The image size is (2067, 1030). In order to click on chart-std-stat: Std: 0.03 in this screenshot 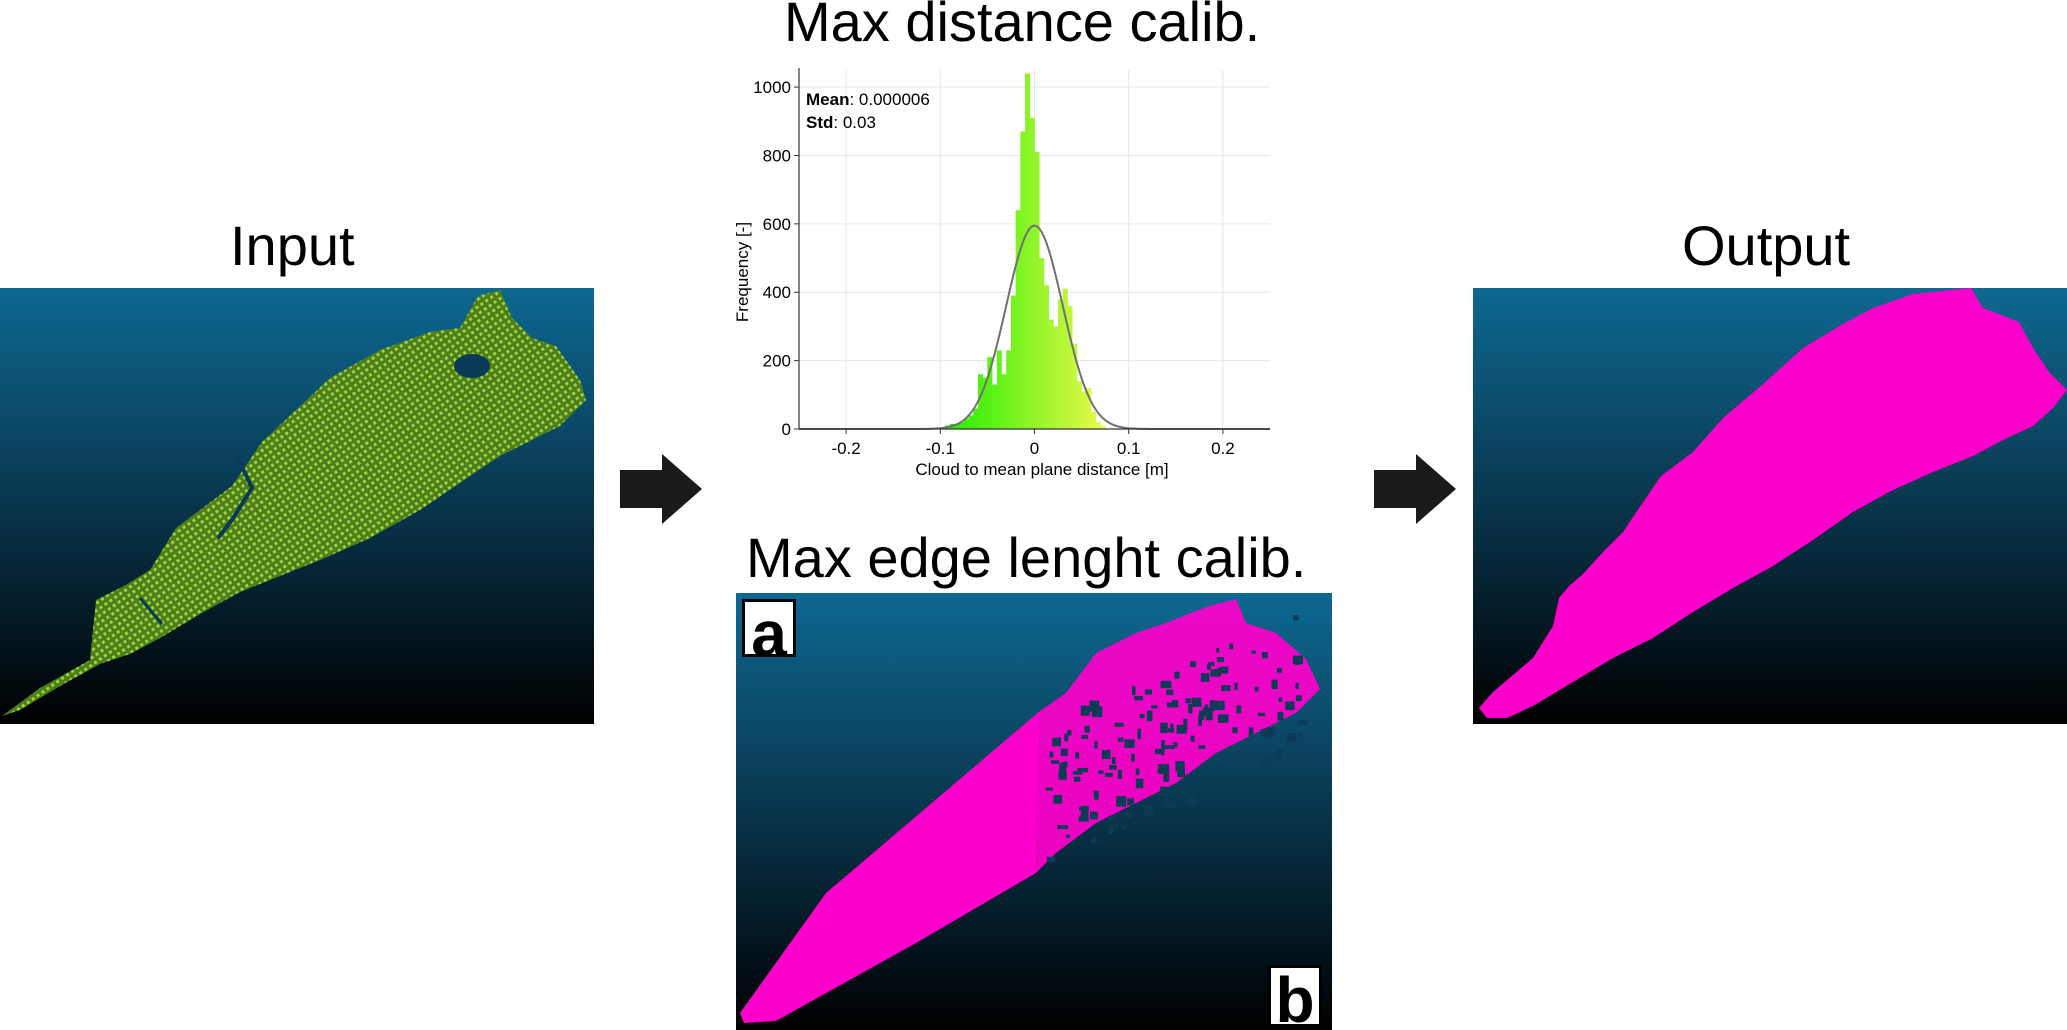, I will do `click(841, 122)`.